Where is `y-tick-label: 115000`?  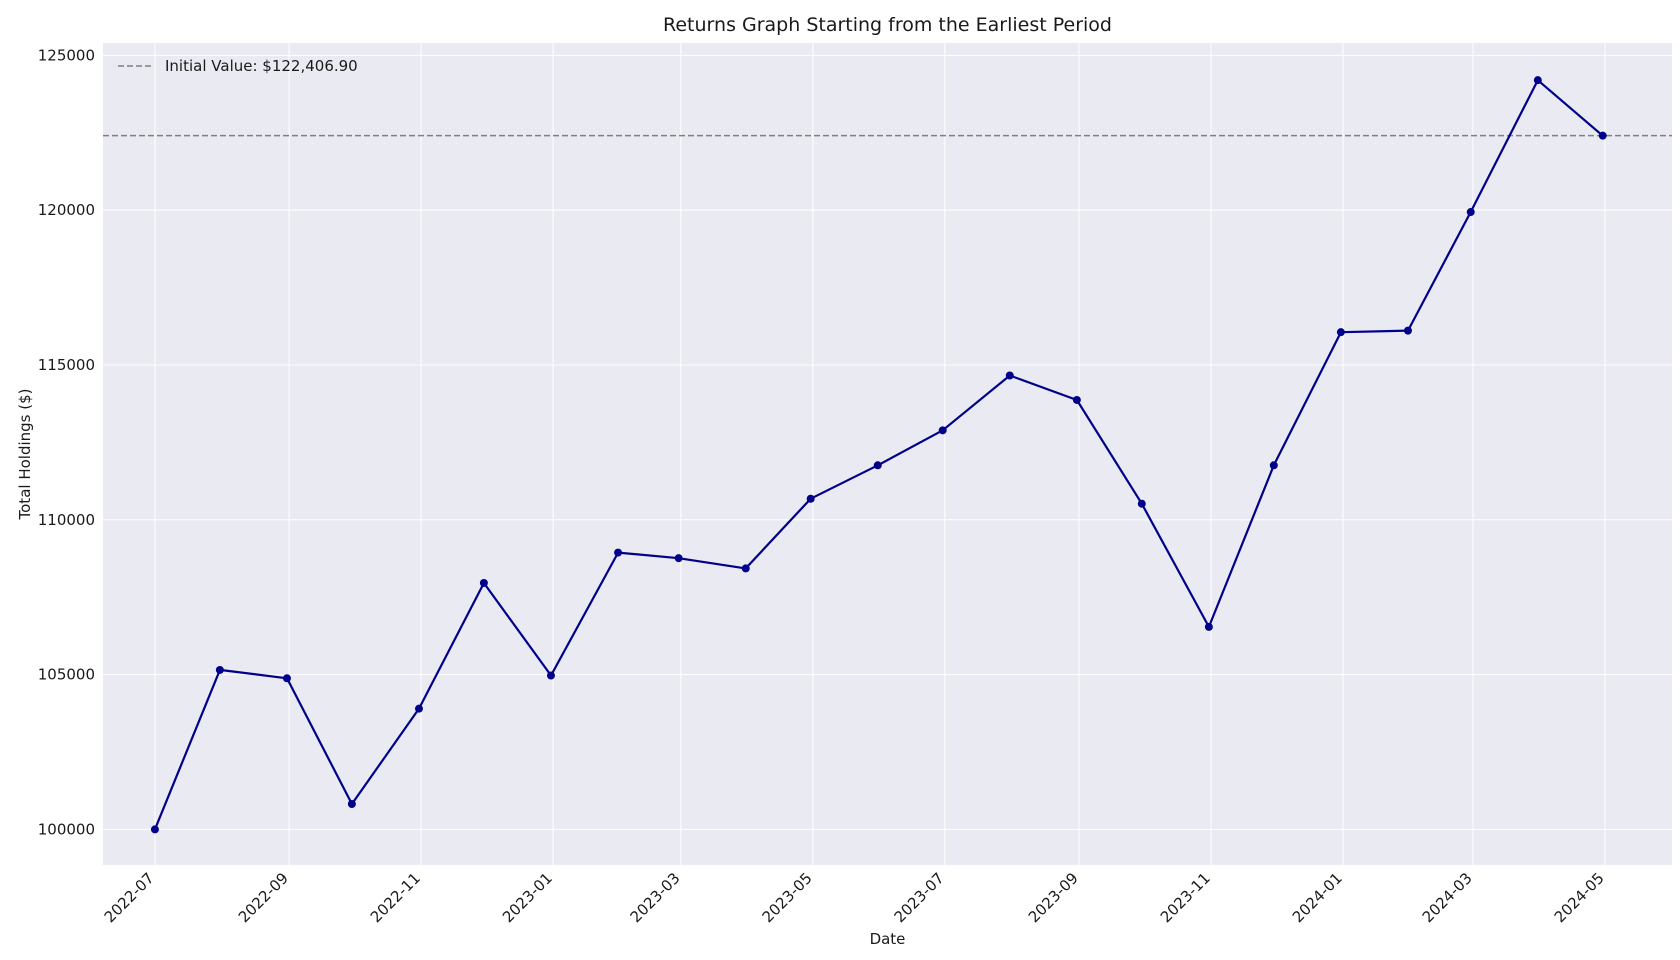 y-tick-label: 115000 is located at coordinates (66, 365).